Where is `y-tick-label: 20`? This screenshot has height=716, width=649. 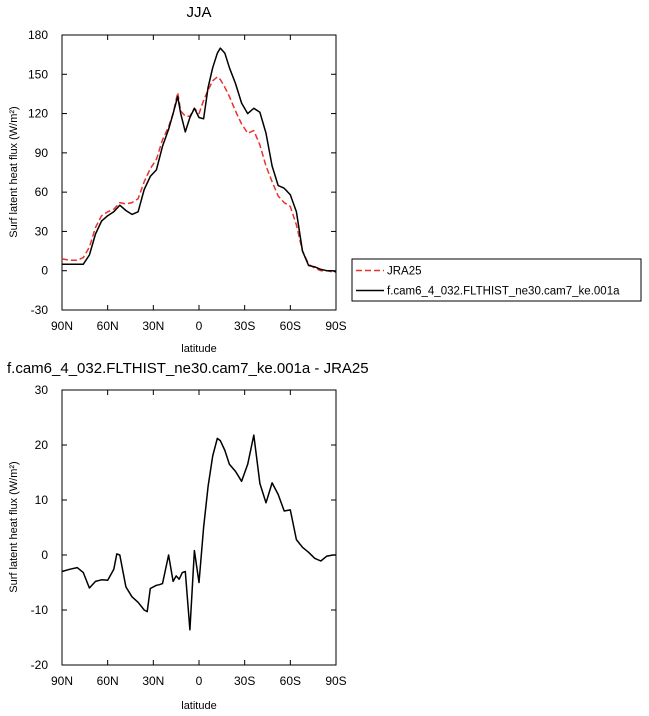
y-tick-label: 20 is located at coordinates (42, 445).